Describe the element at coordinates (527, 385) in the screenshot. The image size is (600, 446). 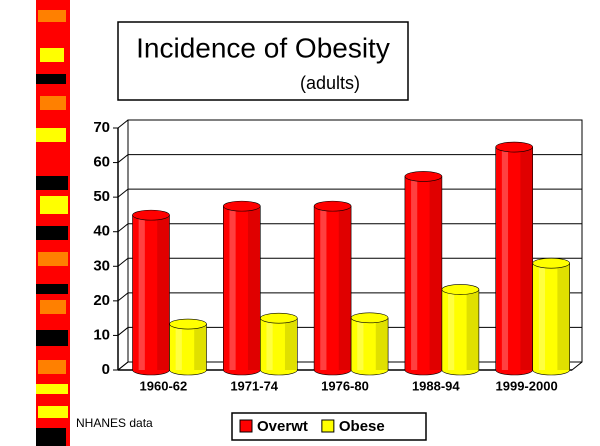
I see `x-tick-label: 1999-2000` at that location.